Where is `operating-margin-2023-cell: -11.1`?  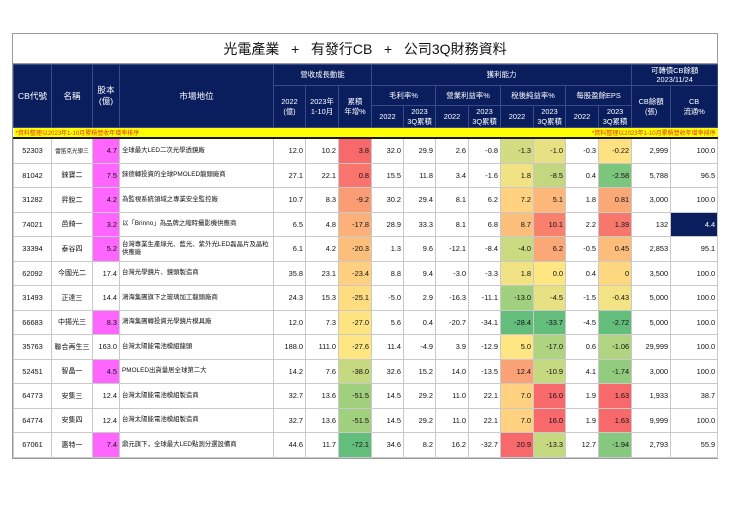
operating-margin-2023-cell: -11.1 is located at coordinates (485, 298).